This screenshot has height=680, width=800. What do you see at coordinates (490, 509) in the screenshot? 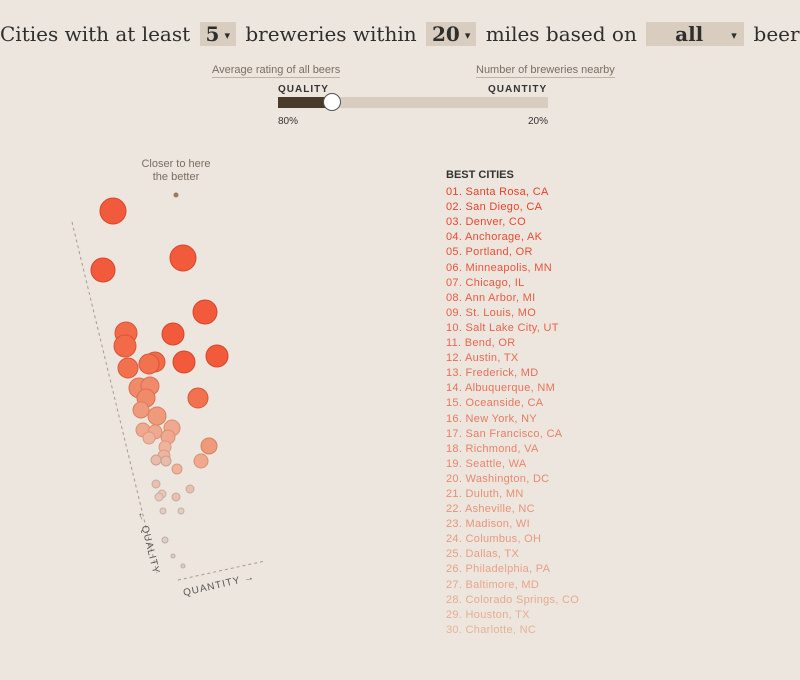
I see `city-item: 22. Asheville, NC` at bounding box center [490, 509].